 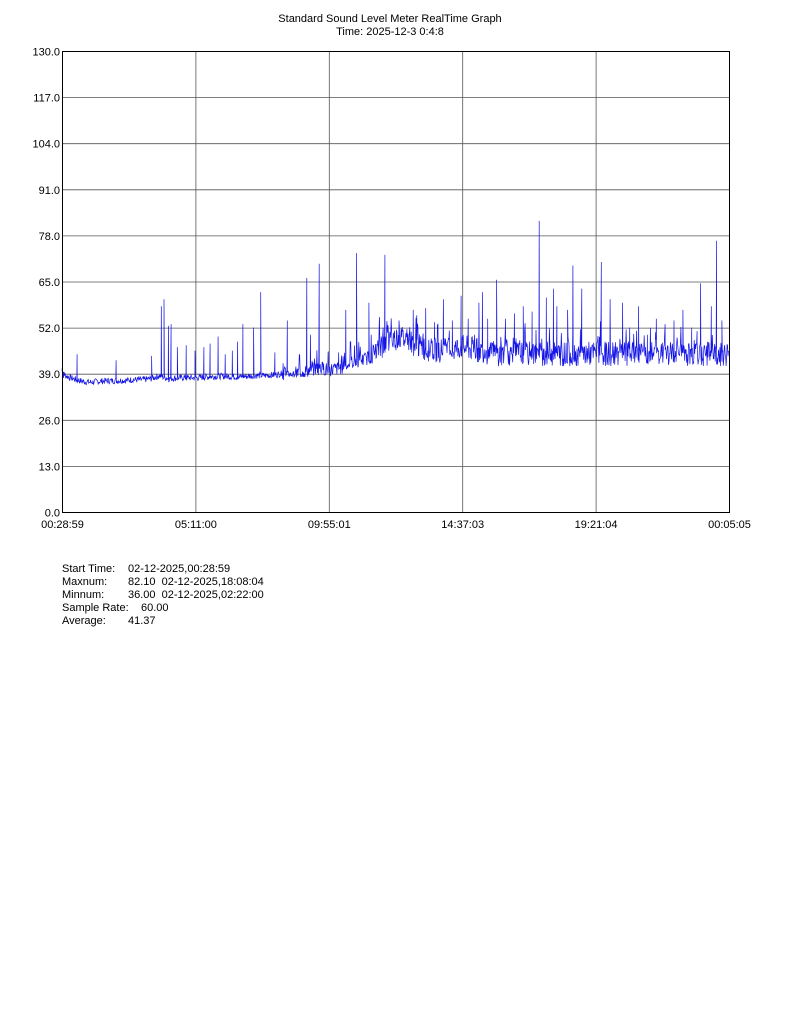 I want to click on series-line, so click(x=395, y=303).